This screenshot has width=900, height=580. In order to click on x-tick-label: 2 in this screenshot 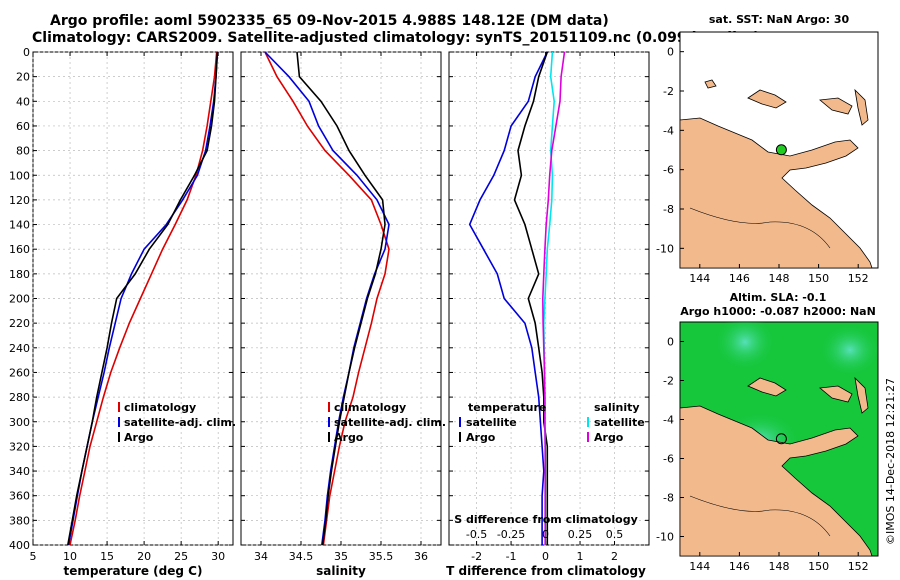, I will do `click(614, 556)`.